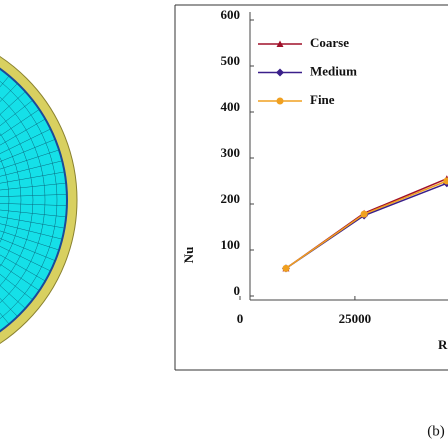 The height and width of the screenshot is (448, 448). What do you see at coordinates (322, 99) in the screenshot?
I see `legend-label: Fine` at bounding box center [322, 99].